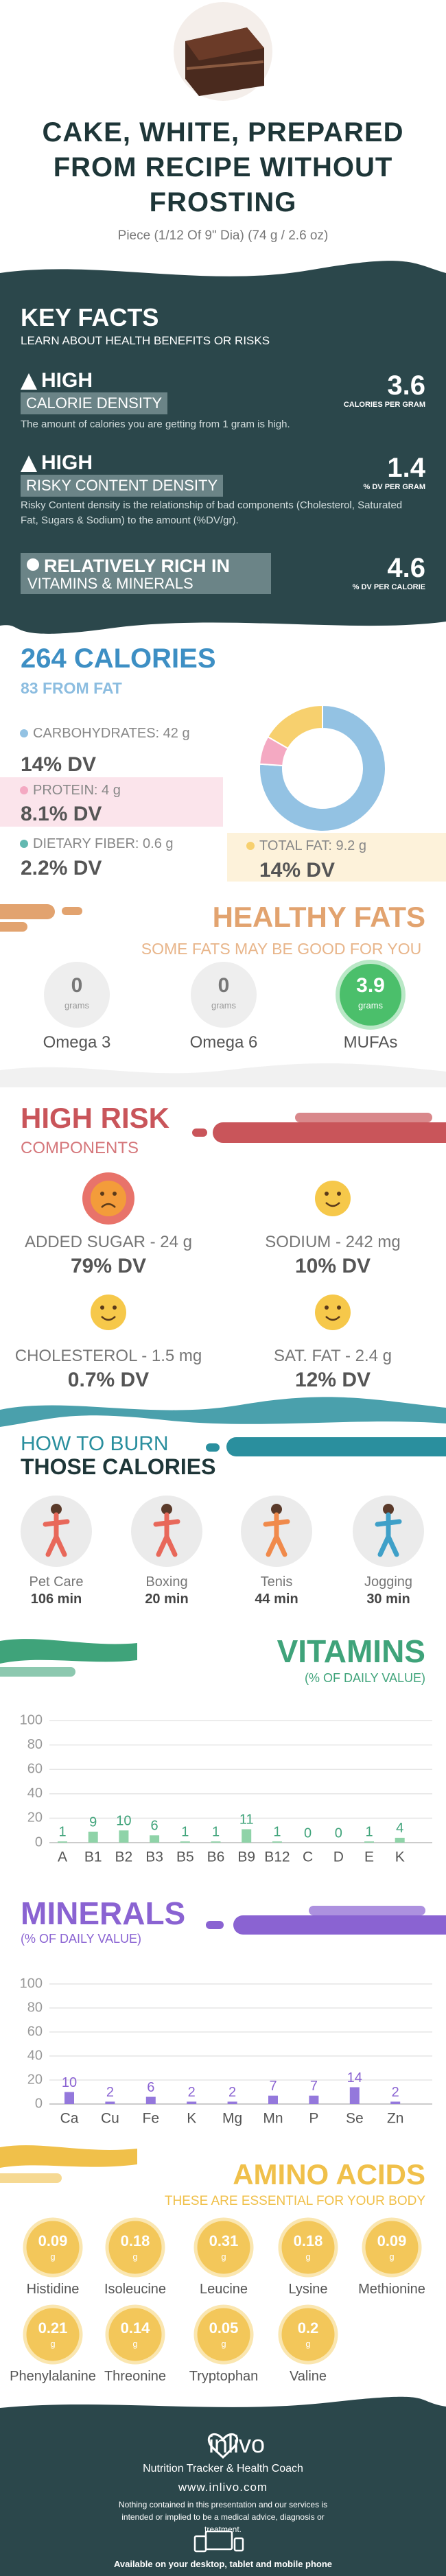 This screenshot has height=2576, width=446. I want to click on section-subtitle: COMPONENTS, so click(80, 1148).